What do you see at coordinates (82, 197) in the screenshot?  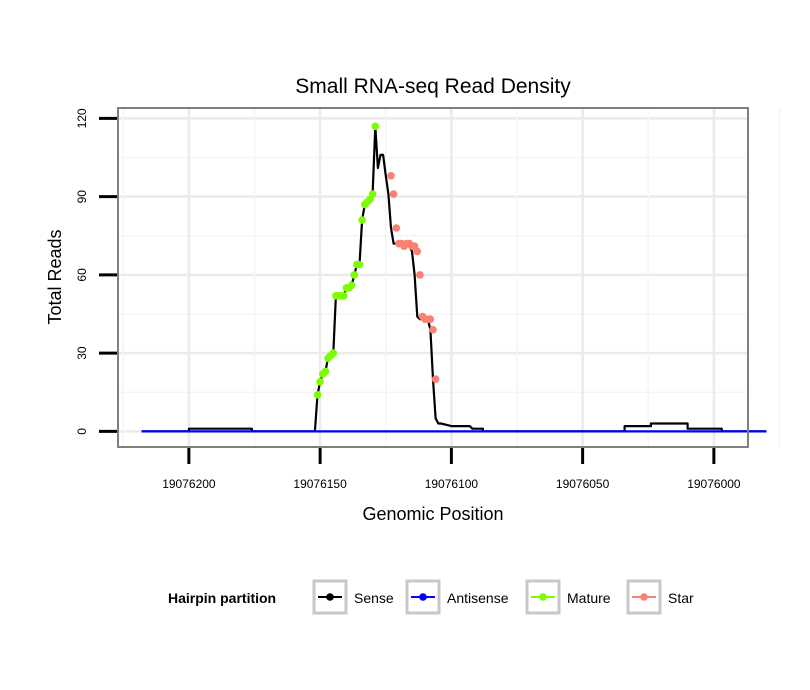 I see `y-tick-label: 90` at bounding box center [82, 197].